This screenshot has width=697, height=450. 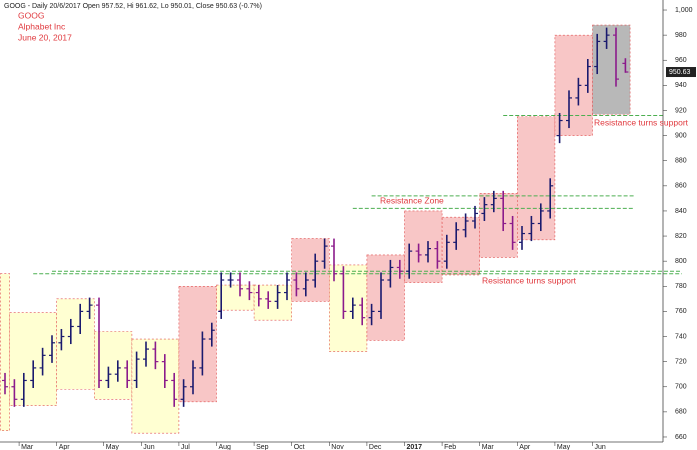 I want to click on company: Alphabet Inc, so click(x=42, y=26).